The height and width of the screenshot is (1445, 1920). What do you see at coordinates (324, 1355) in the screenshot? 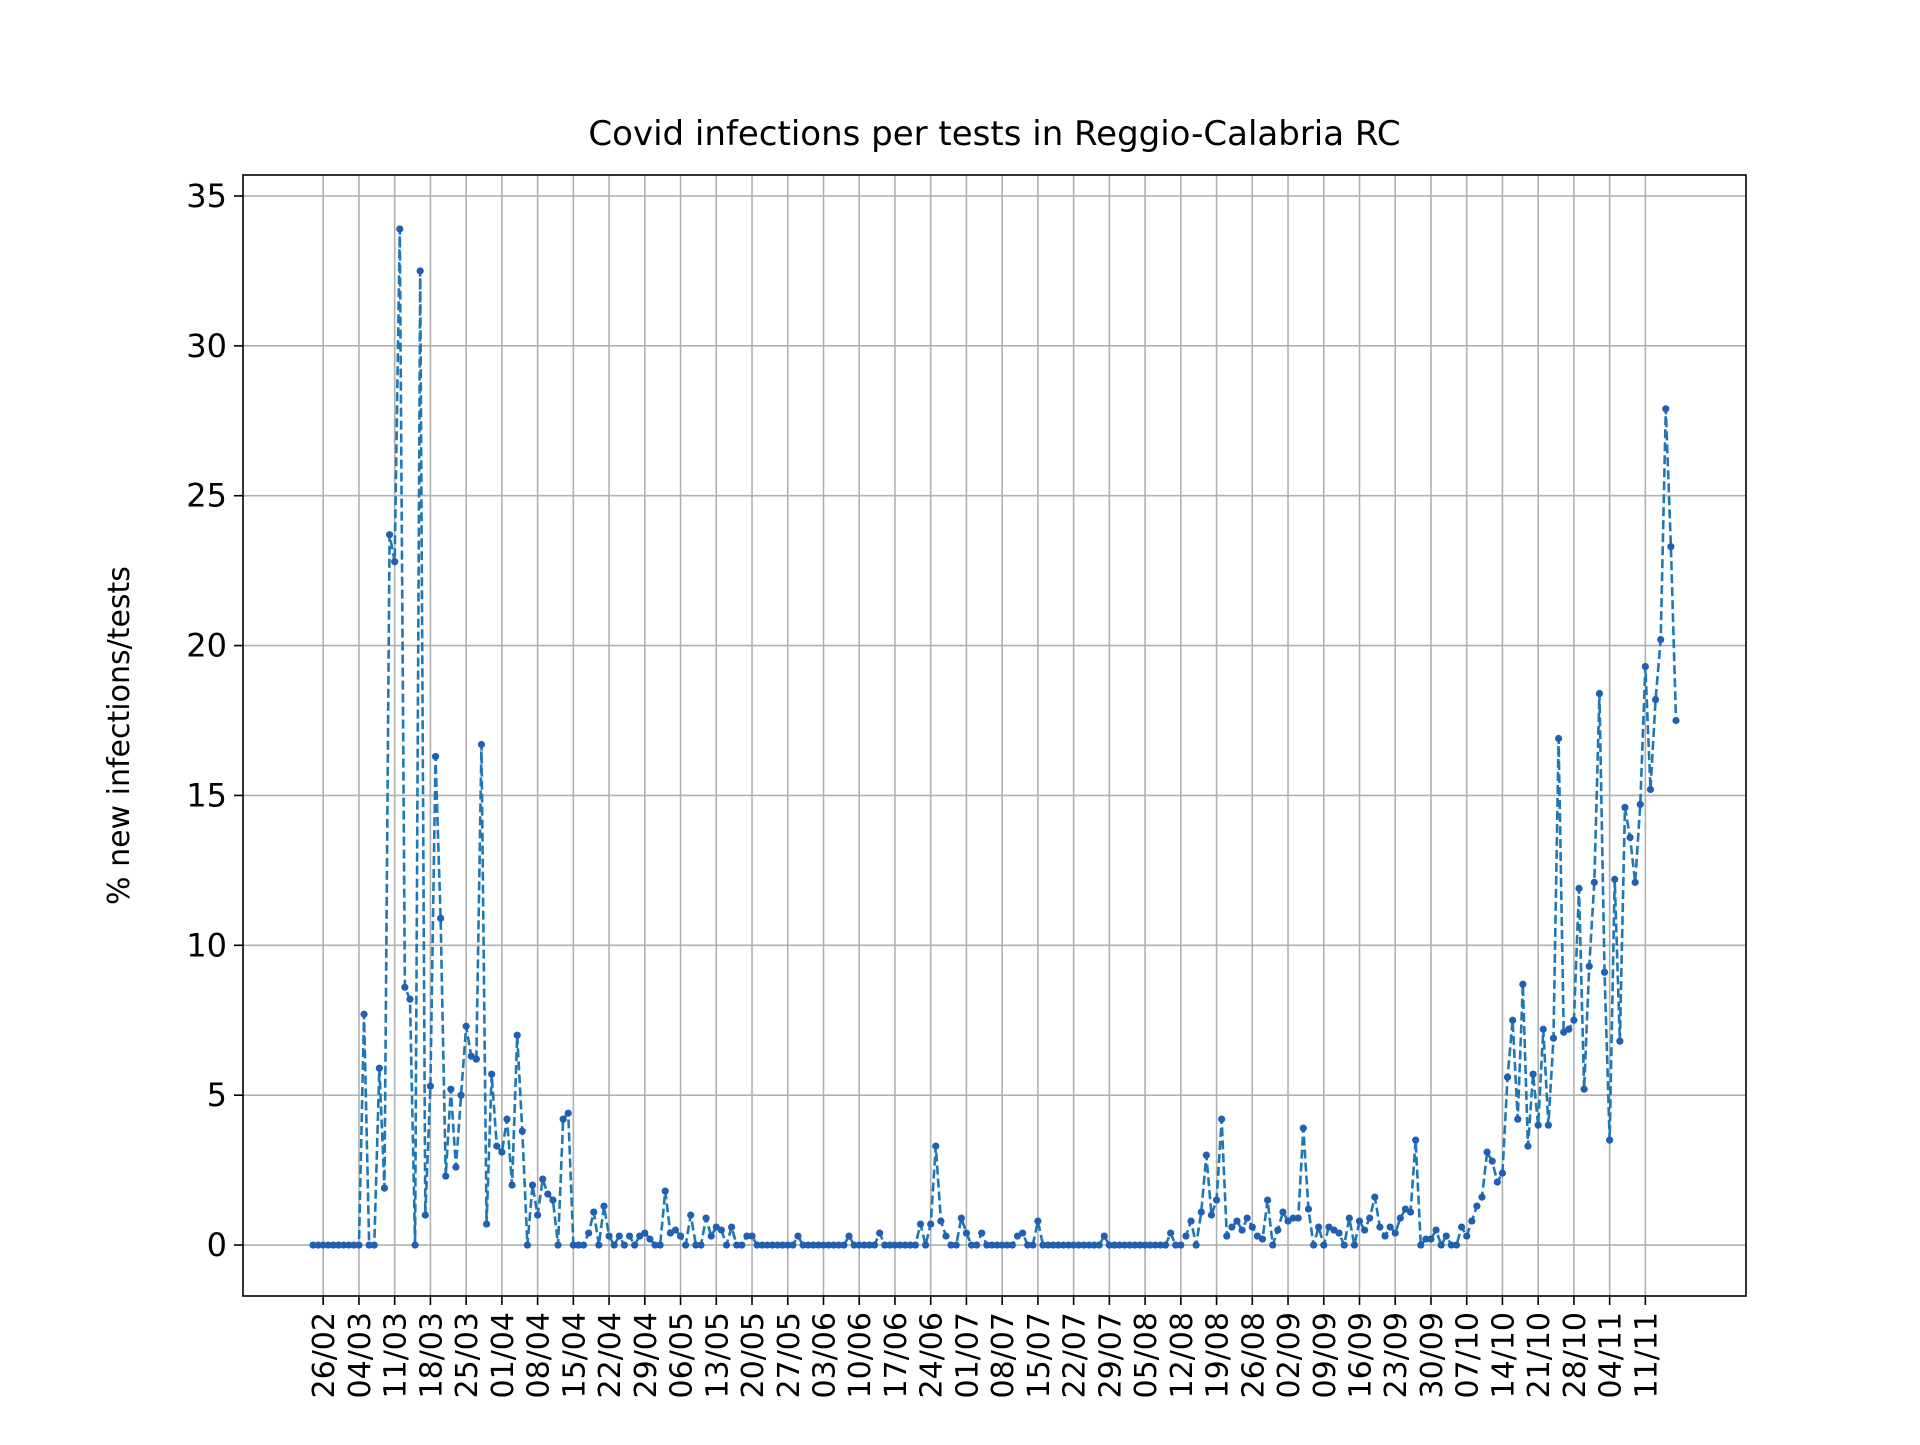
I see `x-tick-label: 26/02` at bounding box center [324, 1355].